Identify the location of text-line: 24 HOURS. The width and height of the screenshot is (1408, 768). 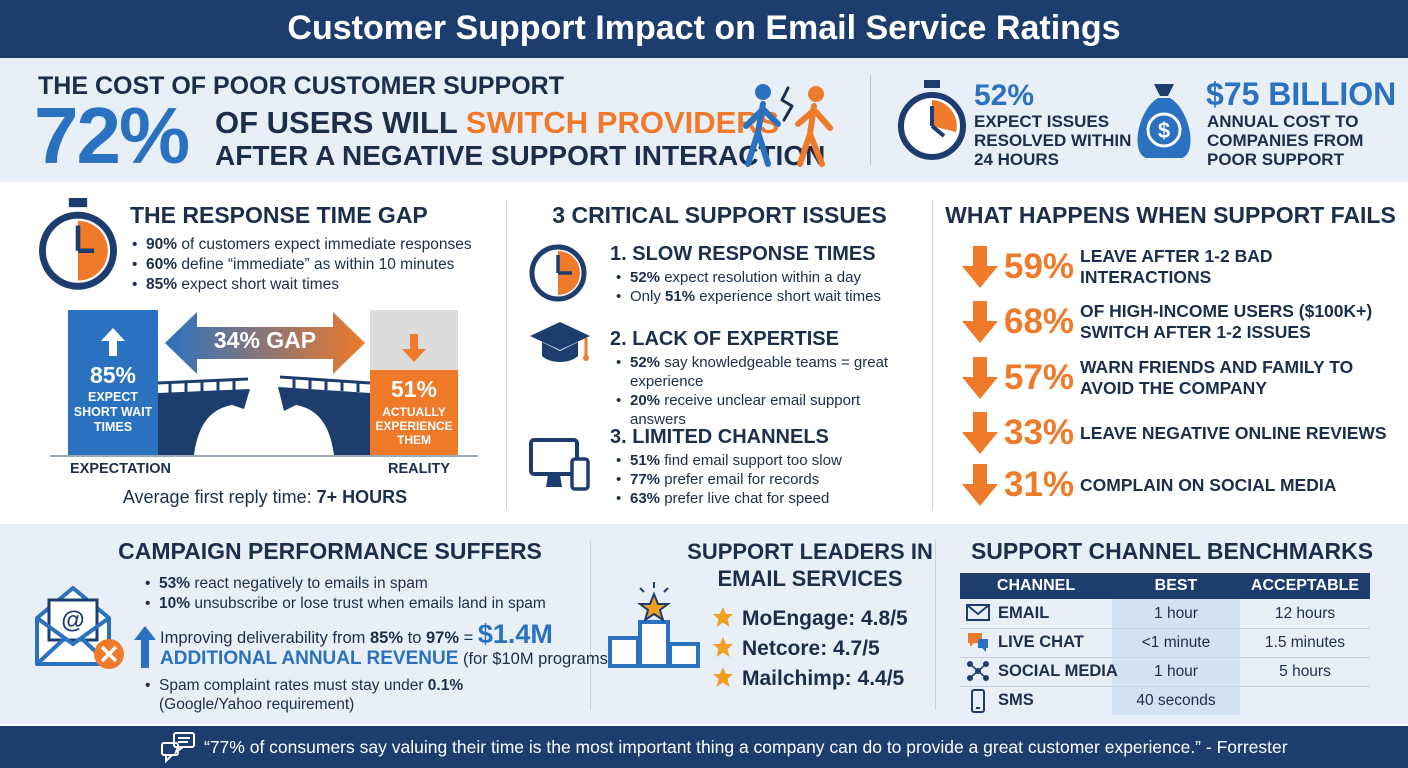
(1017, 159).